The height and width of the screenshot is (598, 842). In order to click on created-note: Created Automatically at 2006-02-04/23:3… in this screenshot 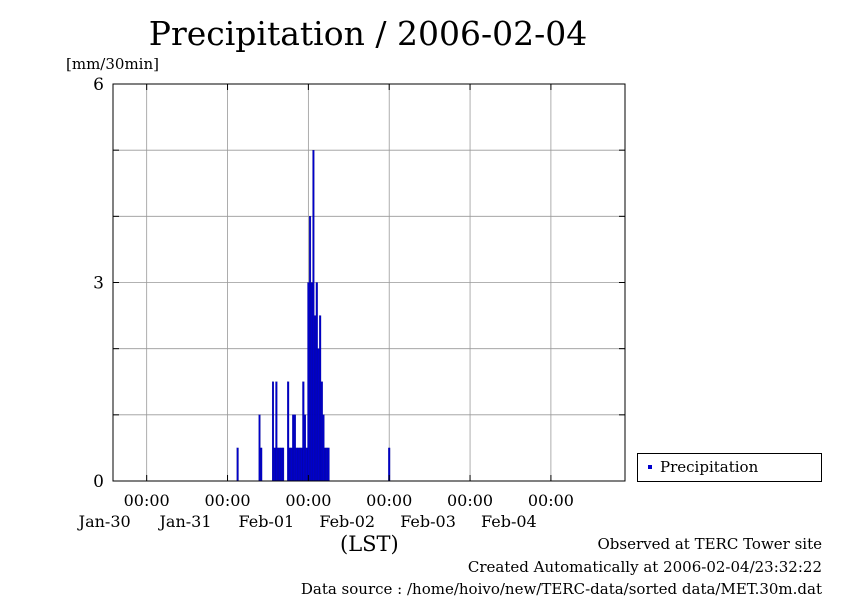, I will do `click(644, 567)`.